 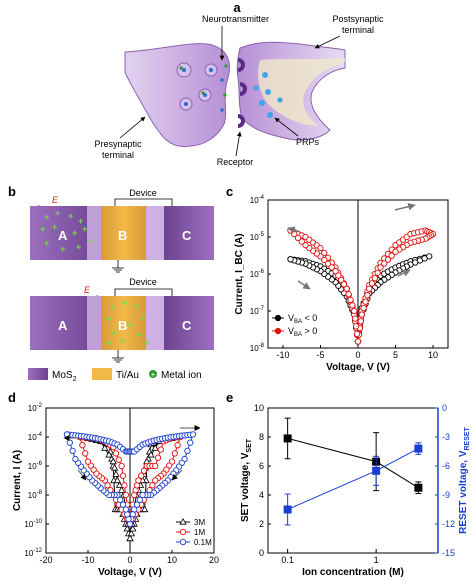 I want to click on y-tick-label-right: 0, so click(x=444, y=408).